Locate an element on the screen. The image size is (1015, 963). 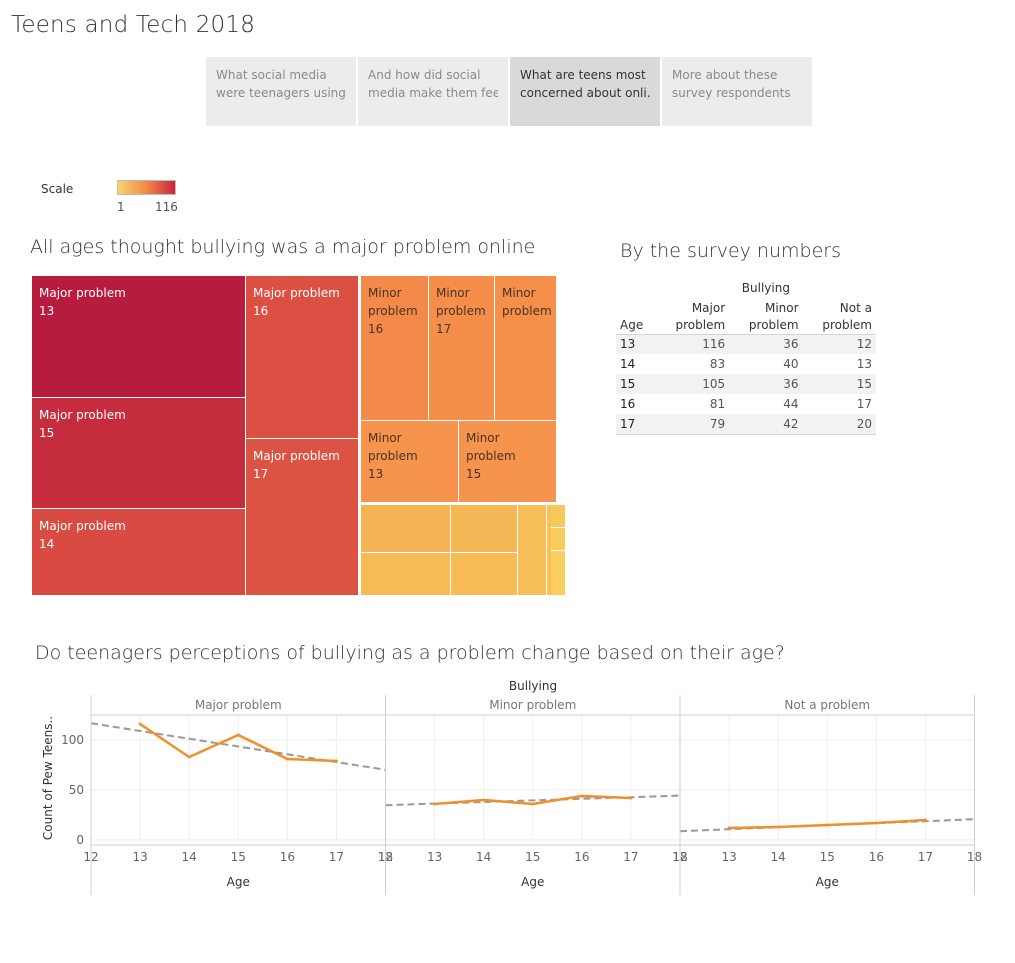
tab-social-media-feelings: And how did social media make them fee.. is located at coordinates (433, 91).